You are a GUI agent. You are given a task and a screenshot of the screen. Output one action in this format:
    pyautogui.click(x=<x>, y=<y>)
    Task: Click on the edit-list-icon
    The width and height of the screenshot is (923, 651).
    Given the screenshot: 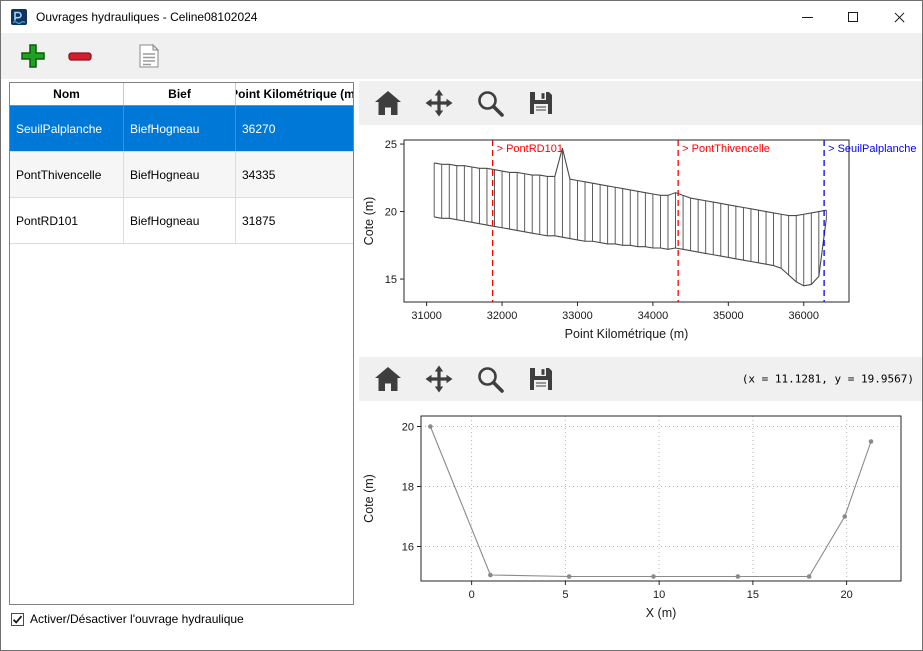 What is the action you would take?
    pyautogui.click(x=149, y=55)
    